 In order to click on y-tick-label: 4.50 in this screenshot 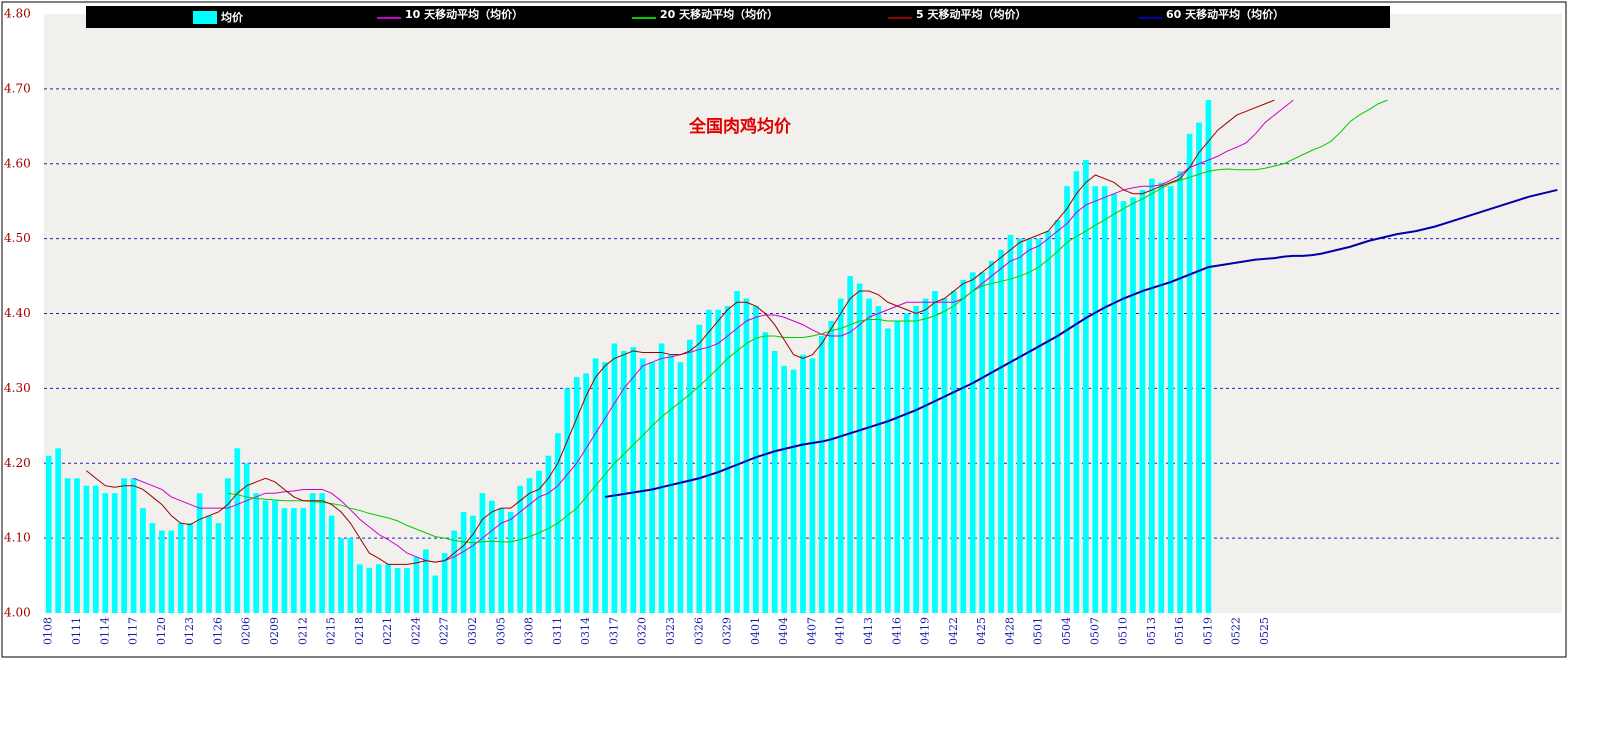, I will do `click(17, 238)`.